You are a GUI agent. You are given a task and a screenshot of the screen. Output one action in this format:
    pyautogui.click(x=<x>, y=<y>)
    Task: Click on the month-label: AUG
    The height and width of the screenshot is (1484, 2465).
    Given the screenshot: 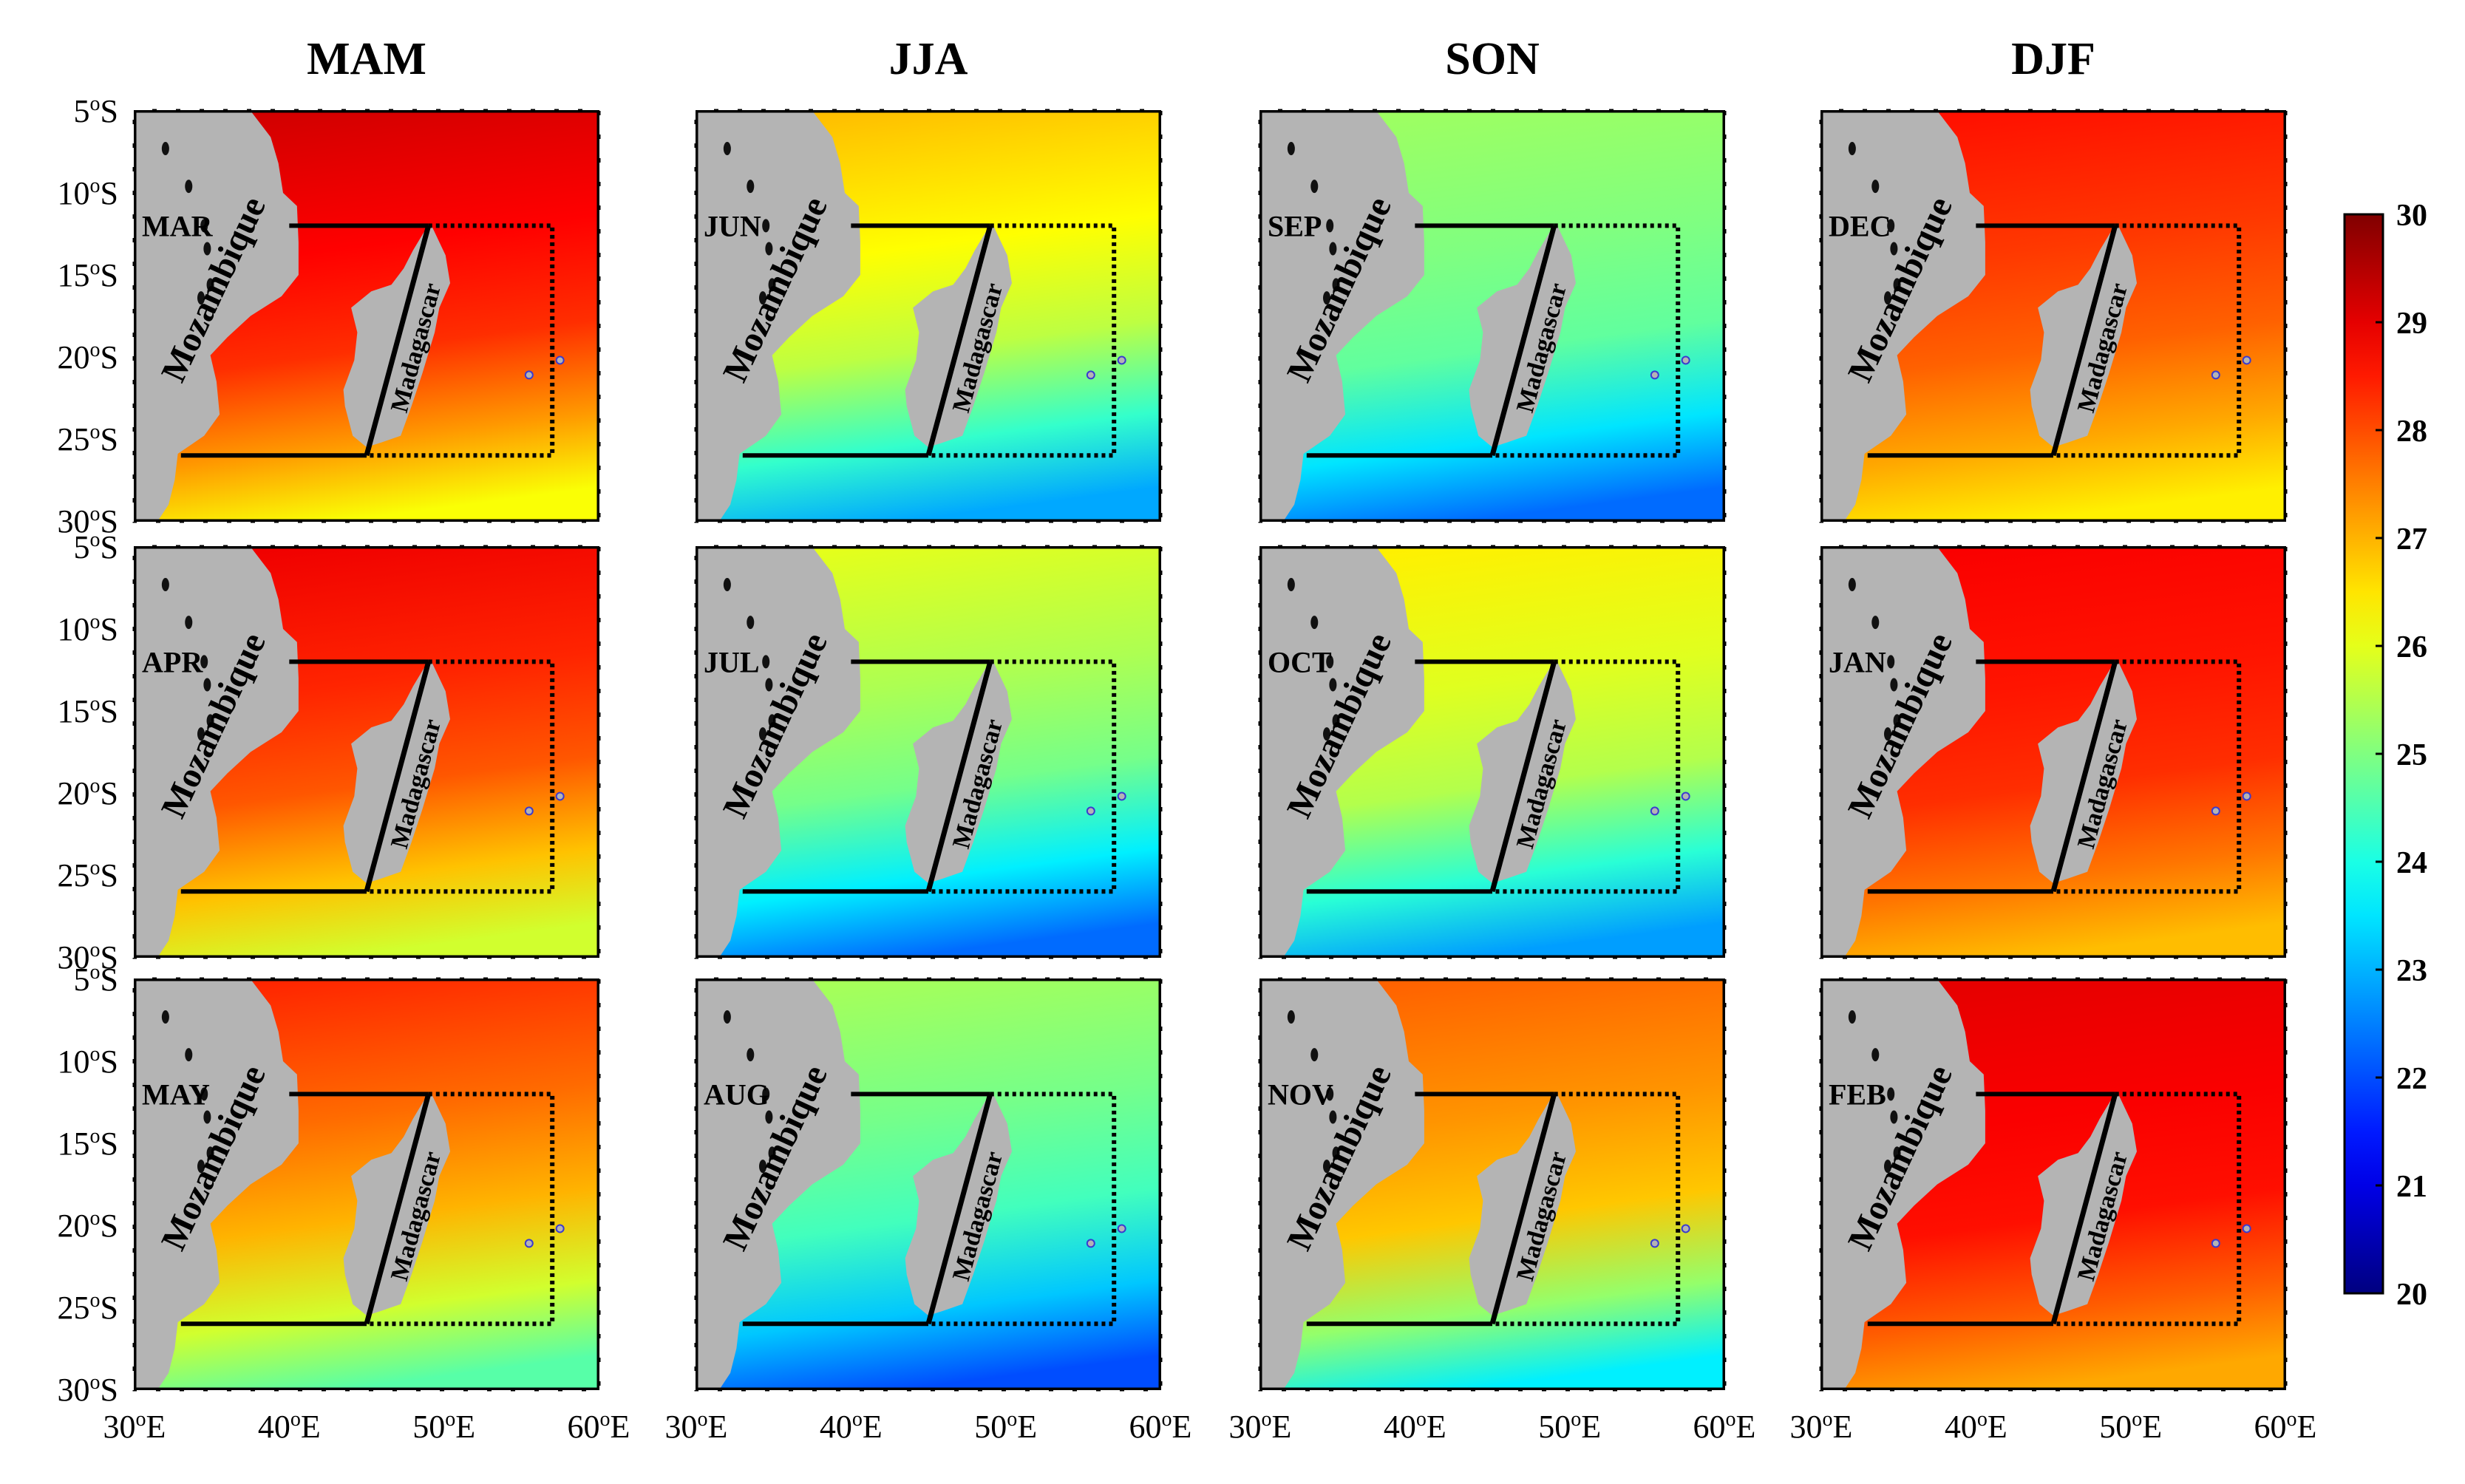 What is the action you would take?
    pyautogui.click(x=736, y=1094)
    